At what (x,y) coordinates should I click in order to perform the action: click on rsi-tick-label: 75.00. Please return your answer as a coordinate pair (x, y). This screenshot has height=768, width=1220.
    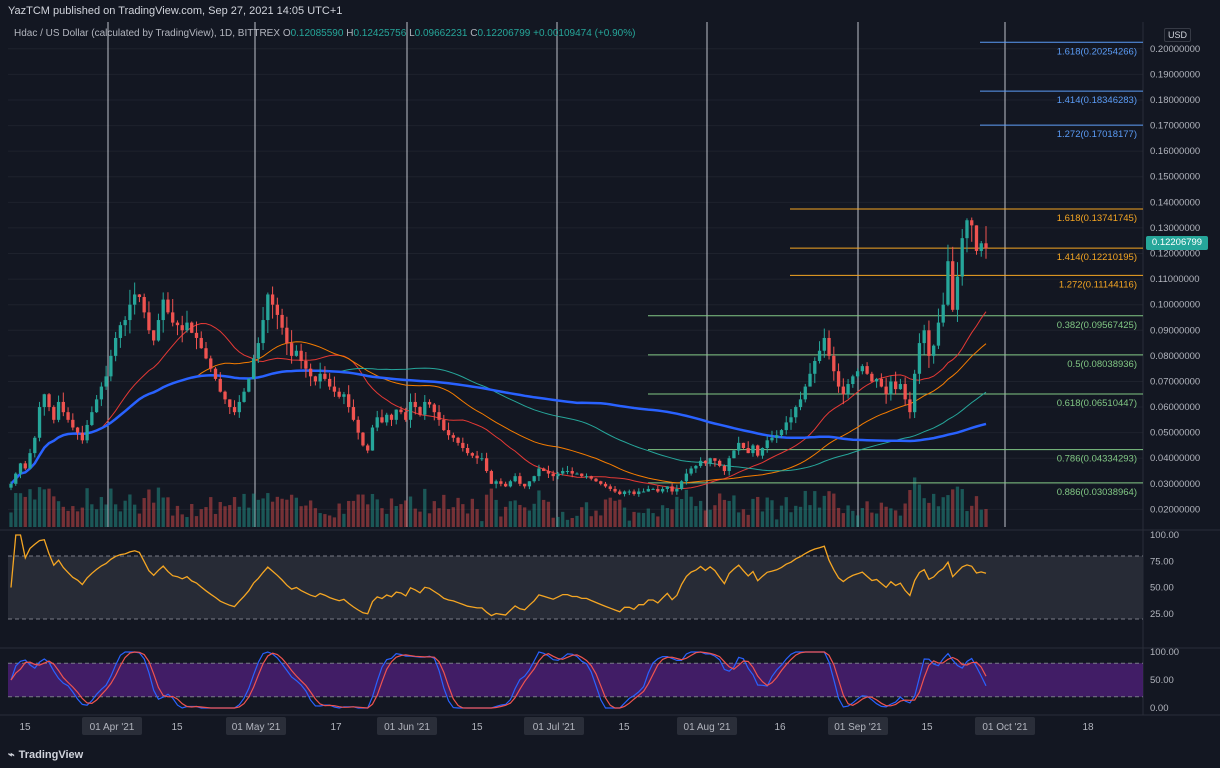
    Looking at the image, I should click on (1162, 561).